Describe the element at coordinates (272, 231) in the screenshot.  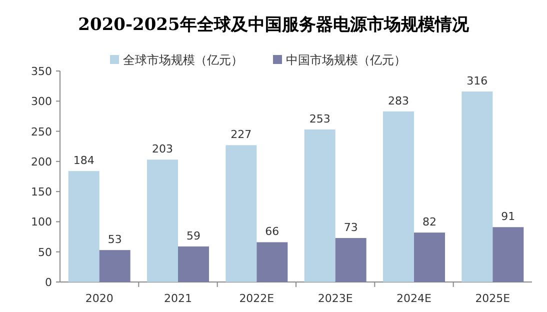
I see `data-label: 66` at that location.